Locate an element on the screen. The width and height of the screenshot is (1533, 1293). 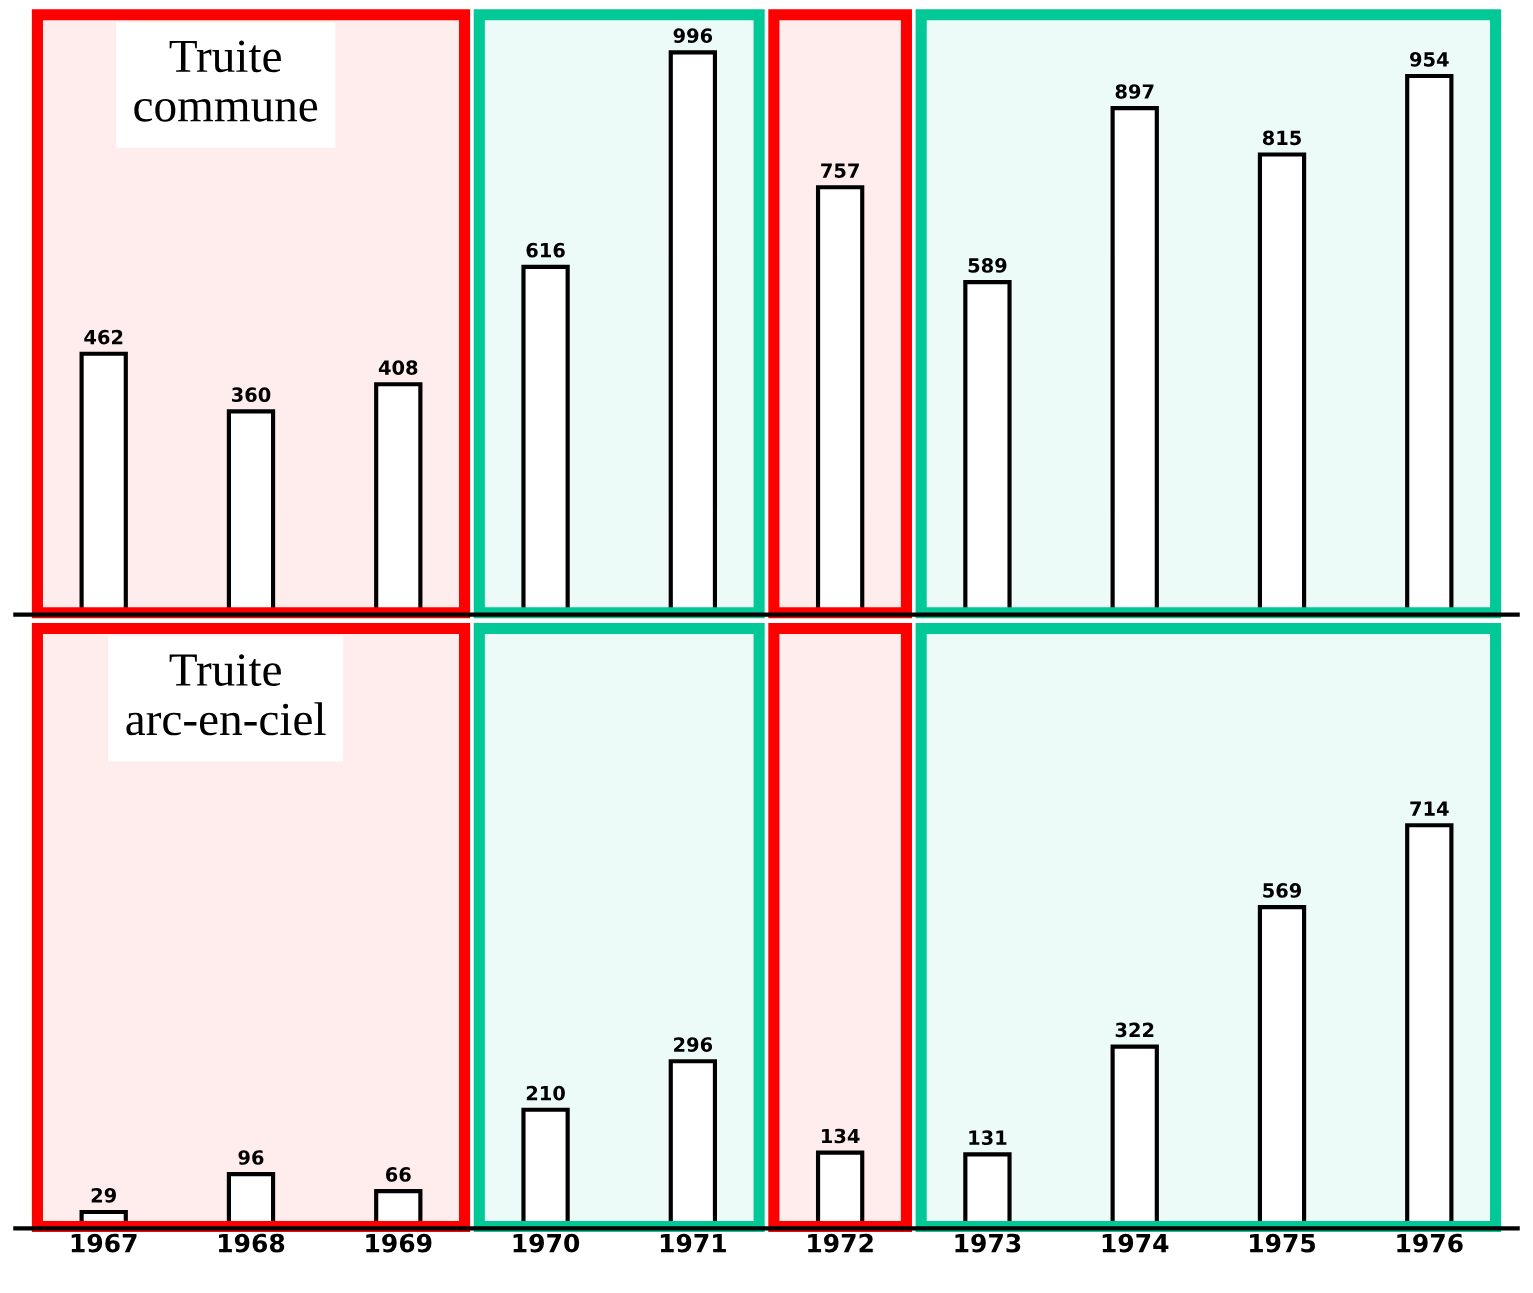
data-label: 408 is located at coordinates (398, 367).